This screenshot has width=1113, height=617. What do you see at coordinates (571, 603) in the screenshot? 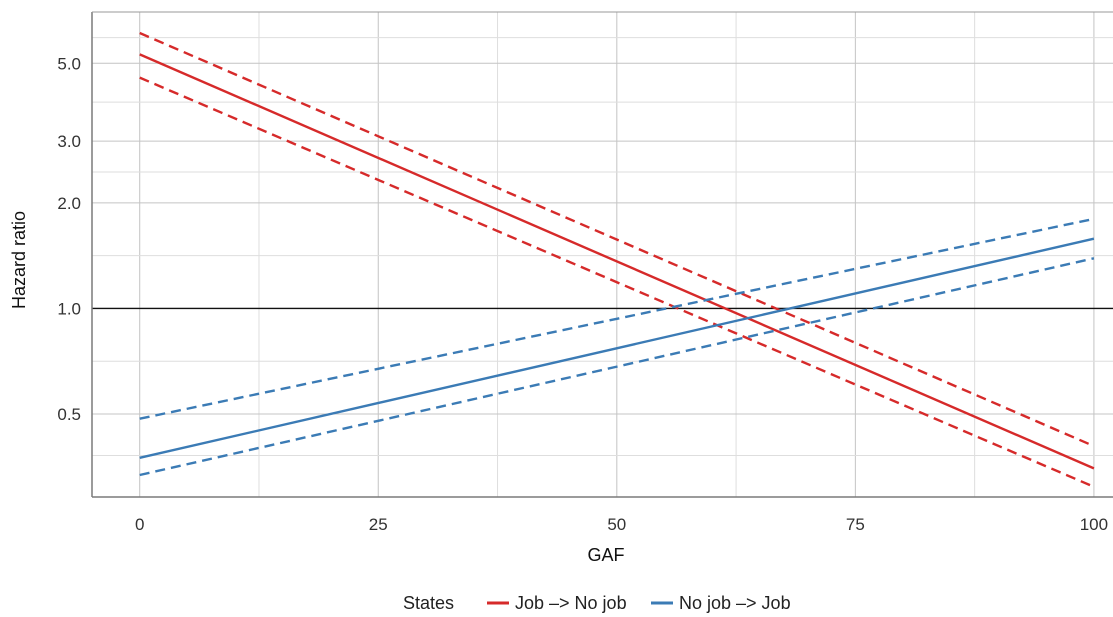
I see `legend-label-job-to-no-job: Job –> No job` at bounding box center [571, 603].